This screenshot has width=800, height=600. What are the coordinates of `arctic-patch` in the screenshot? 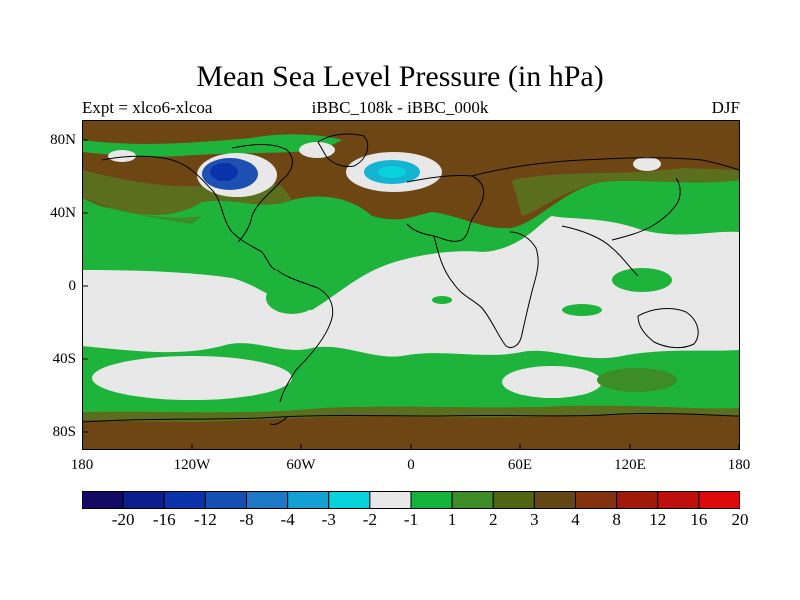 It's located at (317, 150).